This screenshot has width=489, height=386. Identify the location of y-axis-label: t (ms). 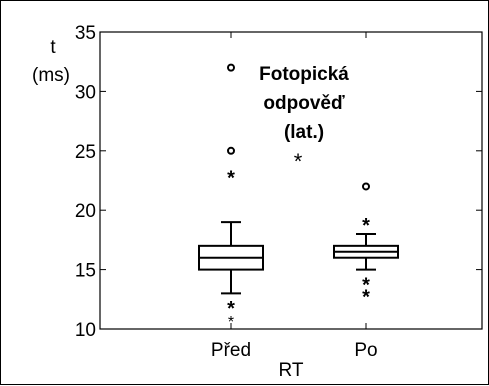
(51, 61).